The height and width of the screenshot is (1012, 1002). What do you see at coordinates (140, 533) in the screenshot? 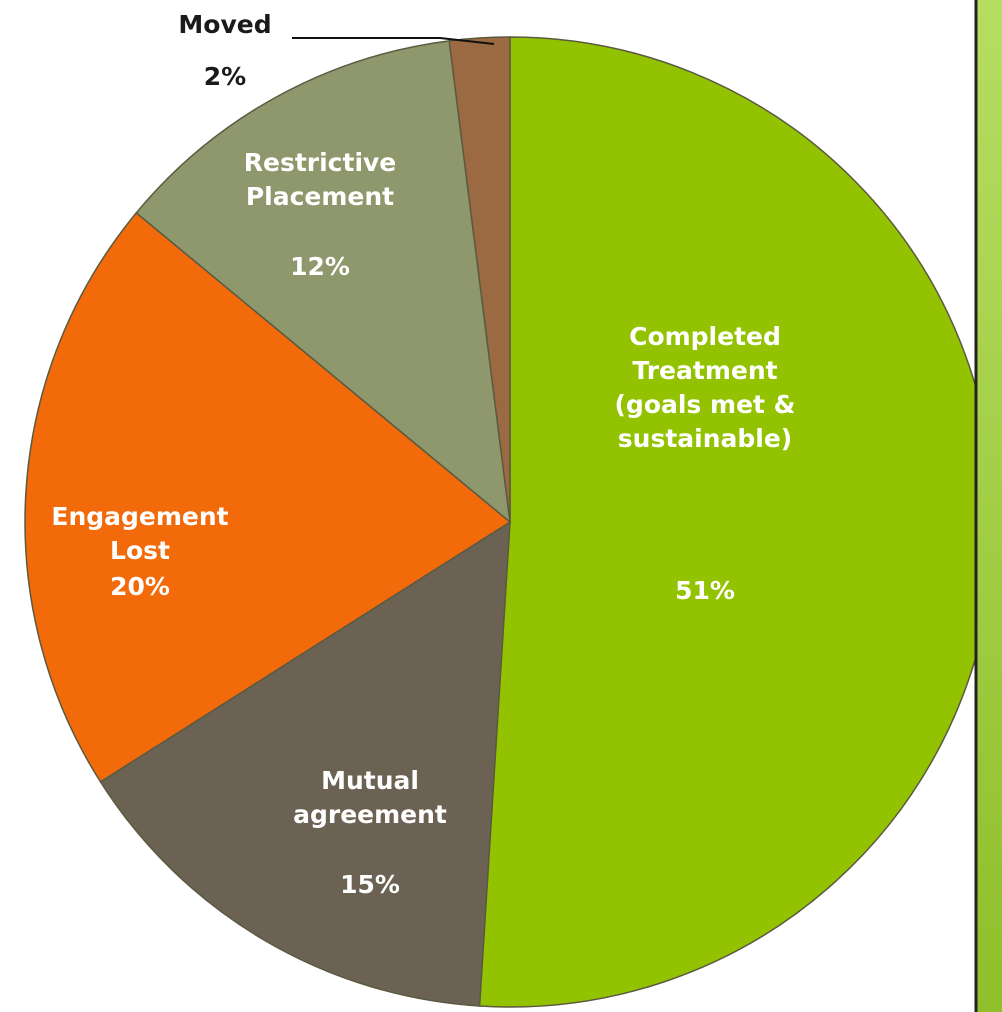
I see `slice-label: Engagement Lost` at bounding box center [140, 533].